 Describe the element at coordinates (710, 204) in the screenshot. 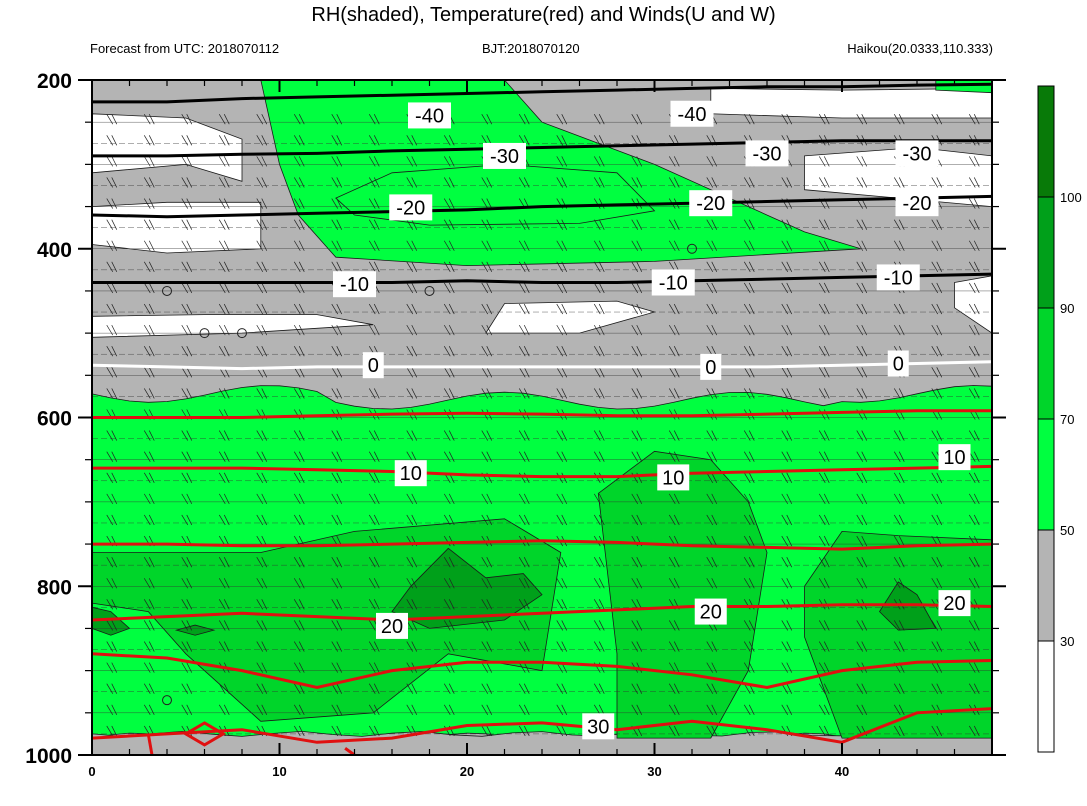

I see `contour-label: -20` at that location.